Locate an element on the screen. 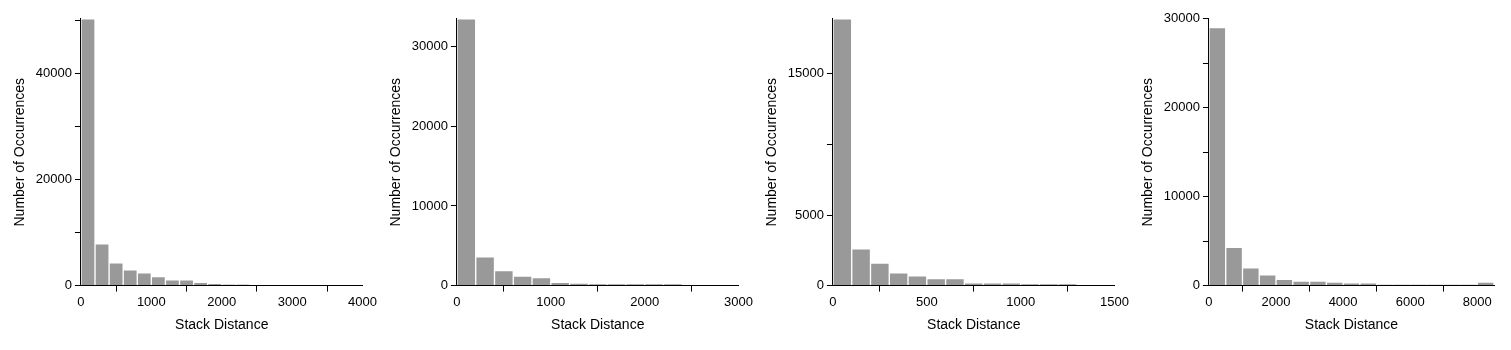 The width and height of the screenshot is (1511, 350). x-tick-label: 500 is located at coordinates (926, 301).